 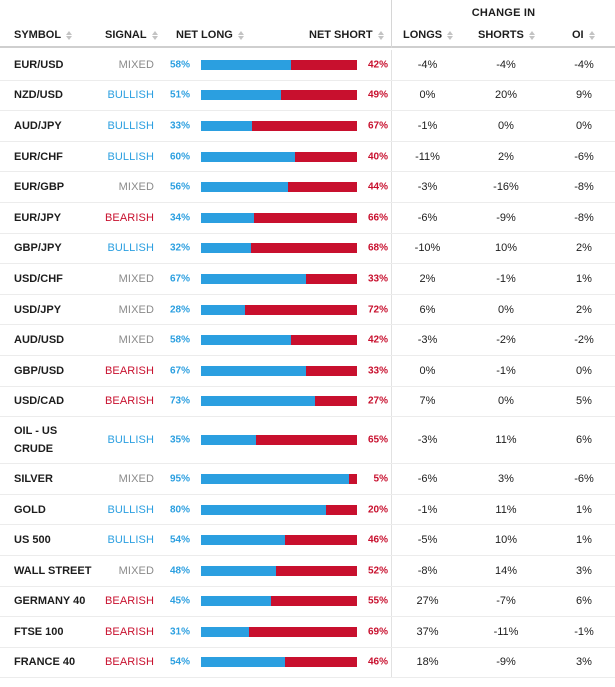 What do you see at coordinates (179, 479) in the screenshot?
I see `net-long-percent: 95%` at bounding box center [179, 479].